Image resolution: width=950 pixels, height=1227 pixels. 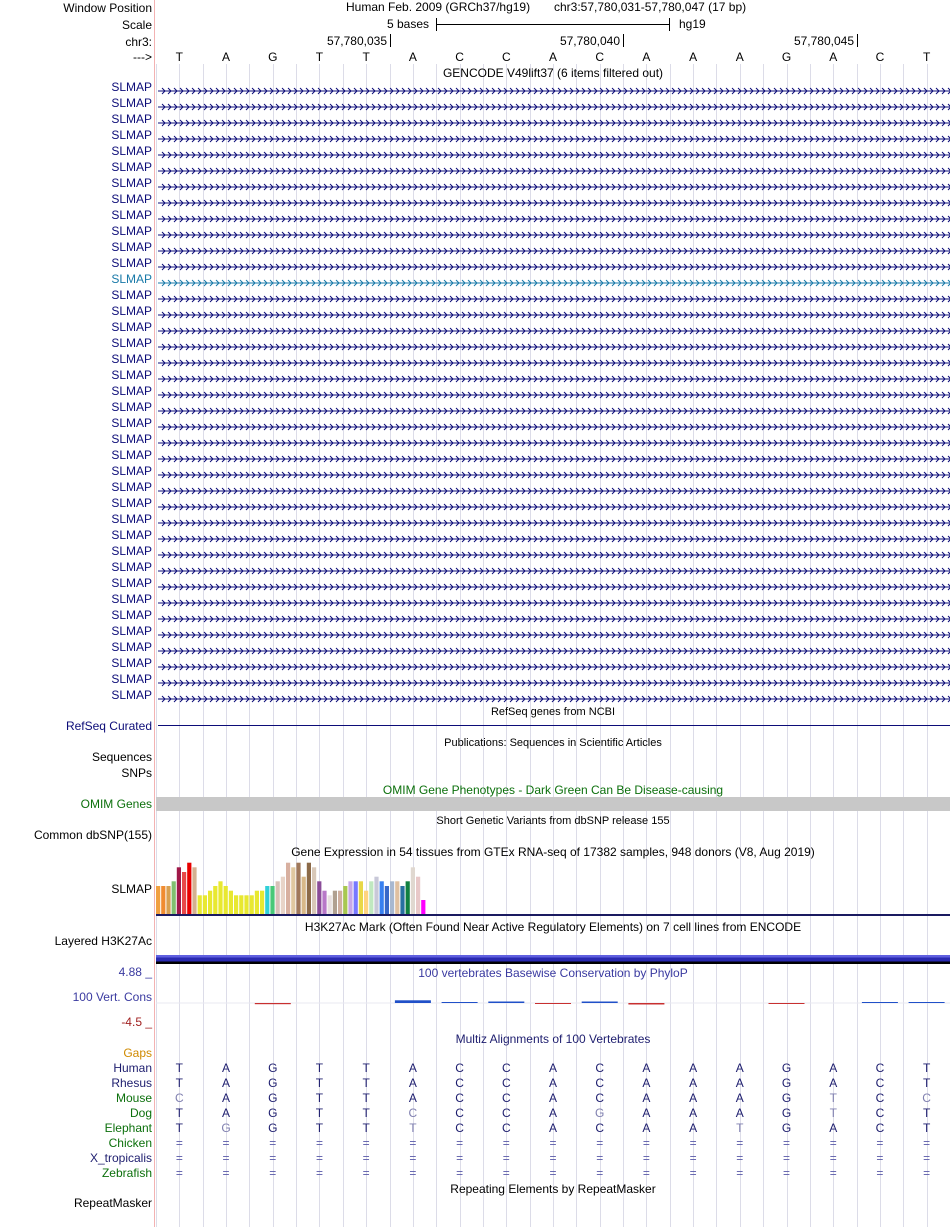 What do you see at coordinates (130, 1143) in the screenshot?
I see `multiz-species-label: Chicken` at bounding box center [130, 1143].